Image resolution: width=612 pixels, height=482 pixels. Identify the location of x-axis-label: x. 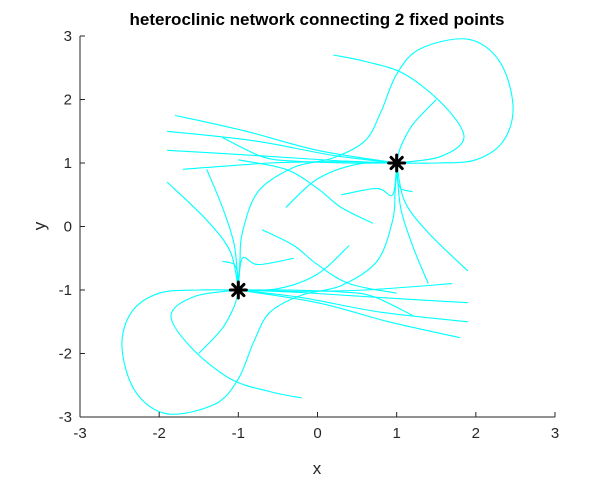
(317, 468).